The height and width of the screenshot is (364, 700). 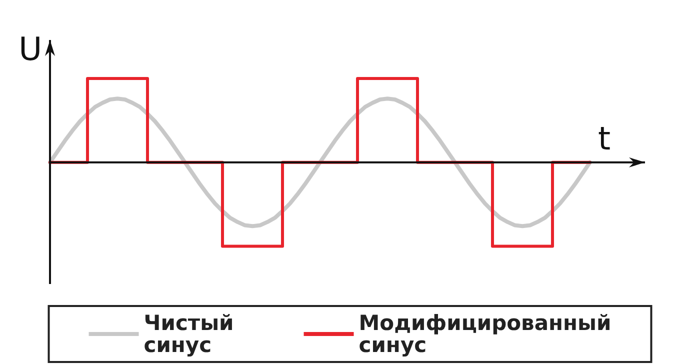 What do you see at coordinates (189, 334) in the screenshot?
I see `legend-label: Чистый синус` at bounding box center [189, 334].